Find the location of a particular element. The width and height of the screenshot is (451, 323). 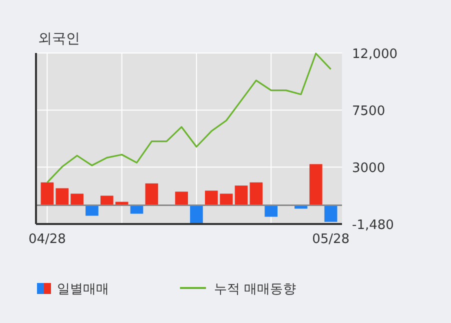

y-tick-label: 7500 is located at coordinates (369, 112).